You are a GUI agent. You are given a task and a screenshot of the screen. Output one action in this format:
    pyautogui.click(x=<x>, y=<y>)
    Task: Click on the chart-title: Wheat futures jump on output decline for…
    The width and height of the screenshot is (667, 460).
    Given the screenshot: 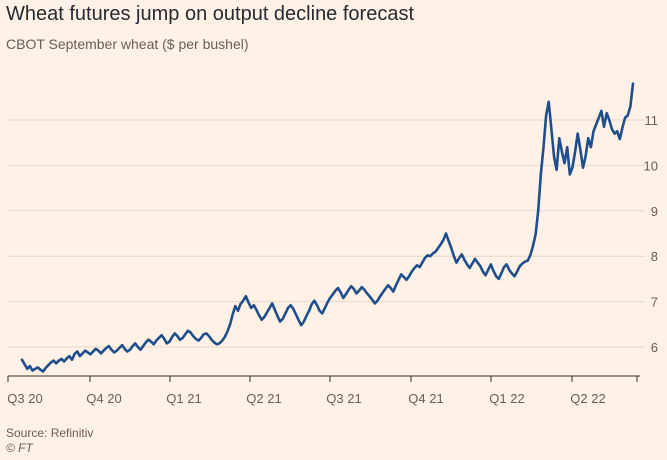 What is the action you would take?
    pyautogui.click(x=210, y=14)
    